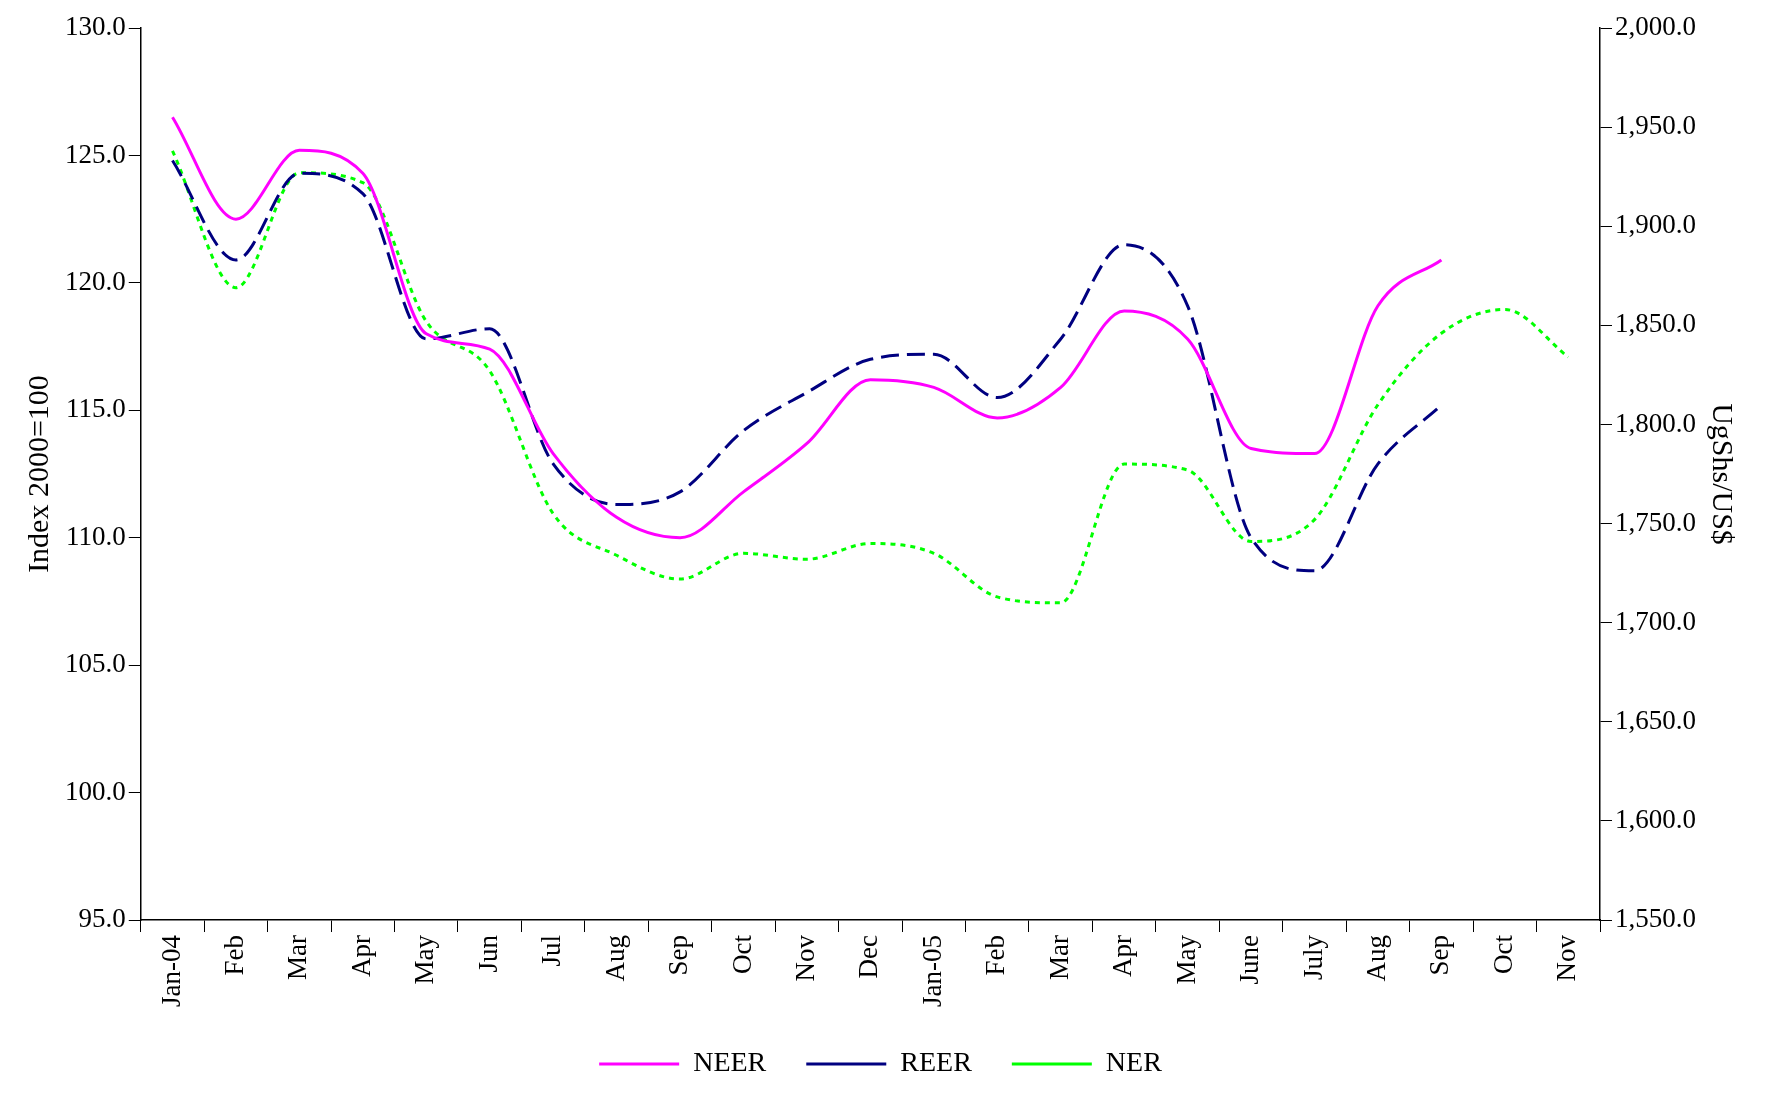 Image resolution: width=1767 pixels, height=1100 pixels. What do you see at coordinates (1724, 474) in the screenshot?
I see `y2-axis-title: UgShs/US$` at bounding box center [1724, 474].